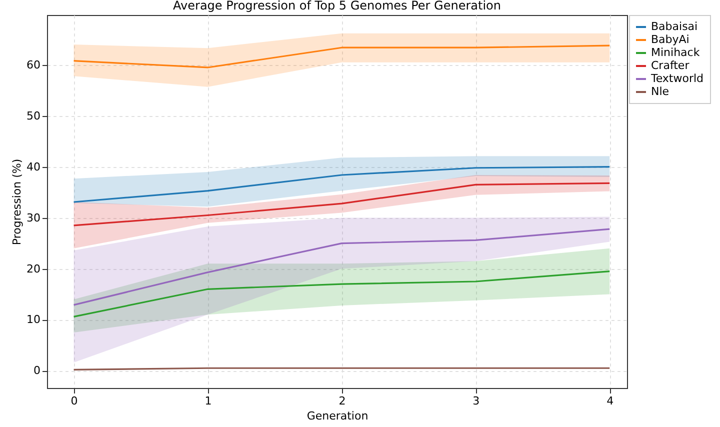  Describe the element at coordinates (208, 401) in the screenshot. I see `x-tick-label: 1` at that location.